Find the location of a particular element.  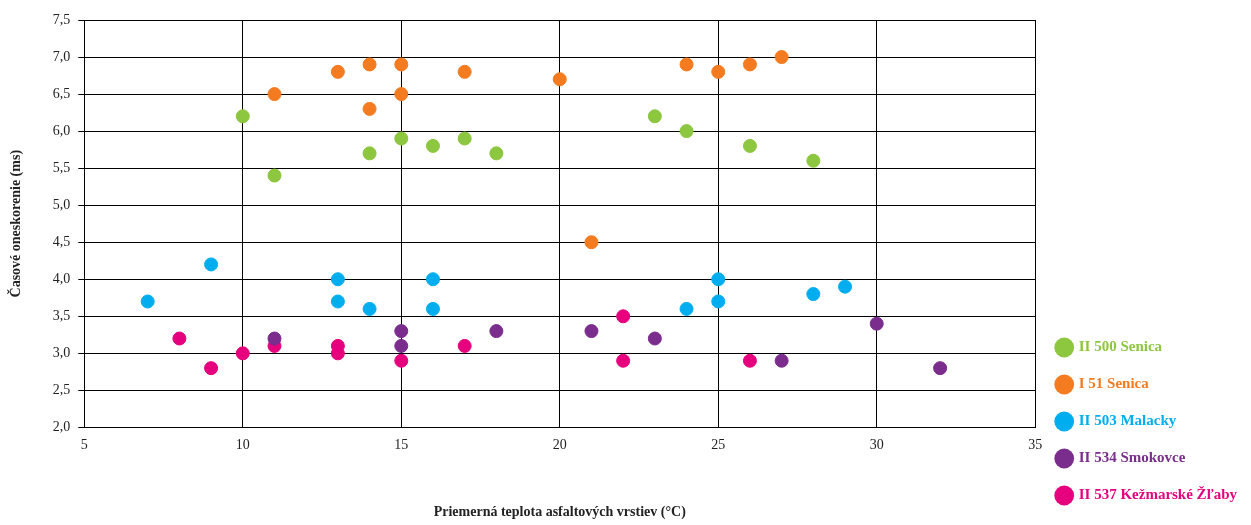

legend-label: II 503 Malacky is located at coordinates (1127, 420).